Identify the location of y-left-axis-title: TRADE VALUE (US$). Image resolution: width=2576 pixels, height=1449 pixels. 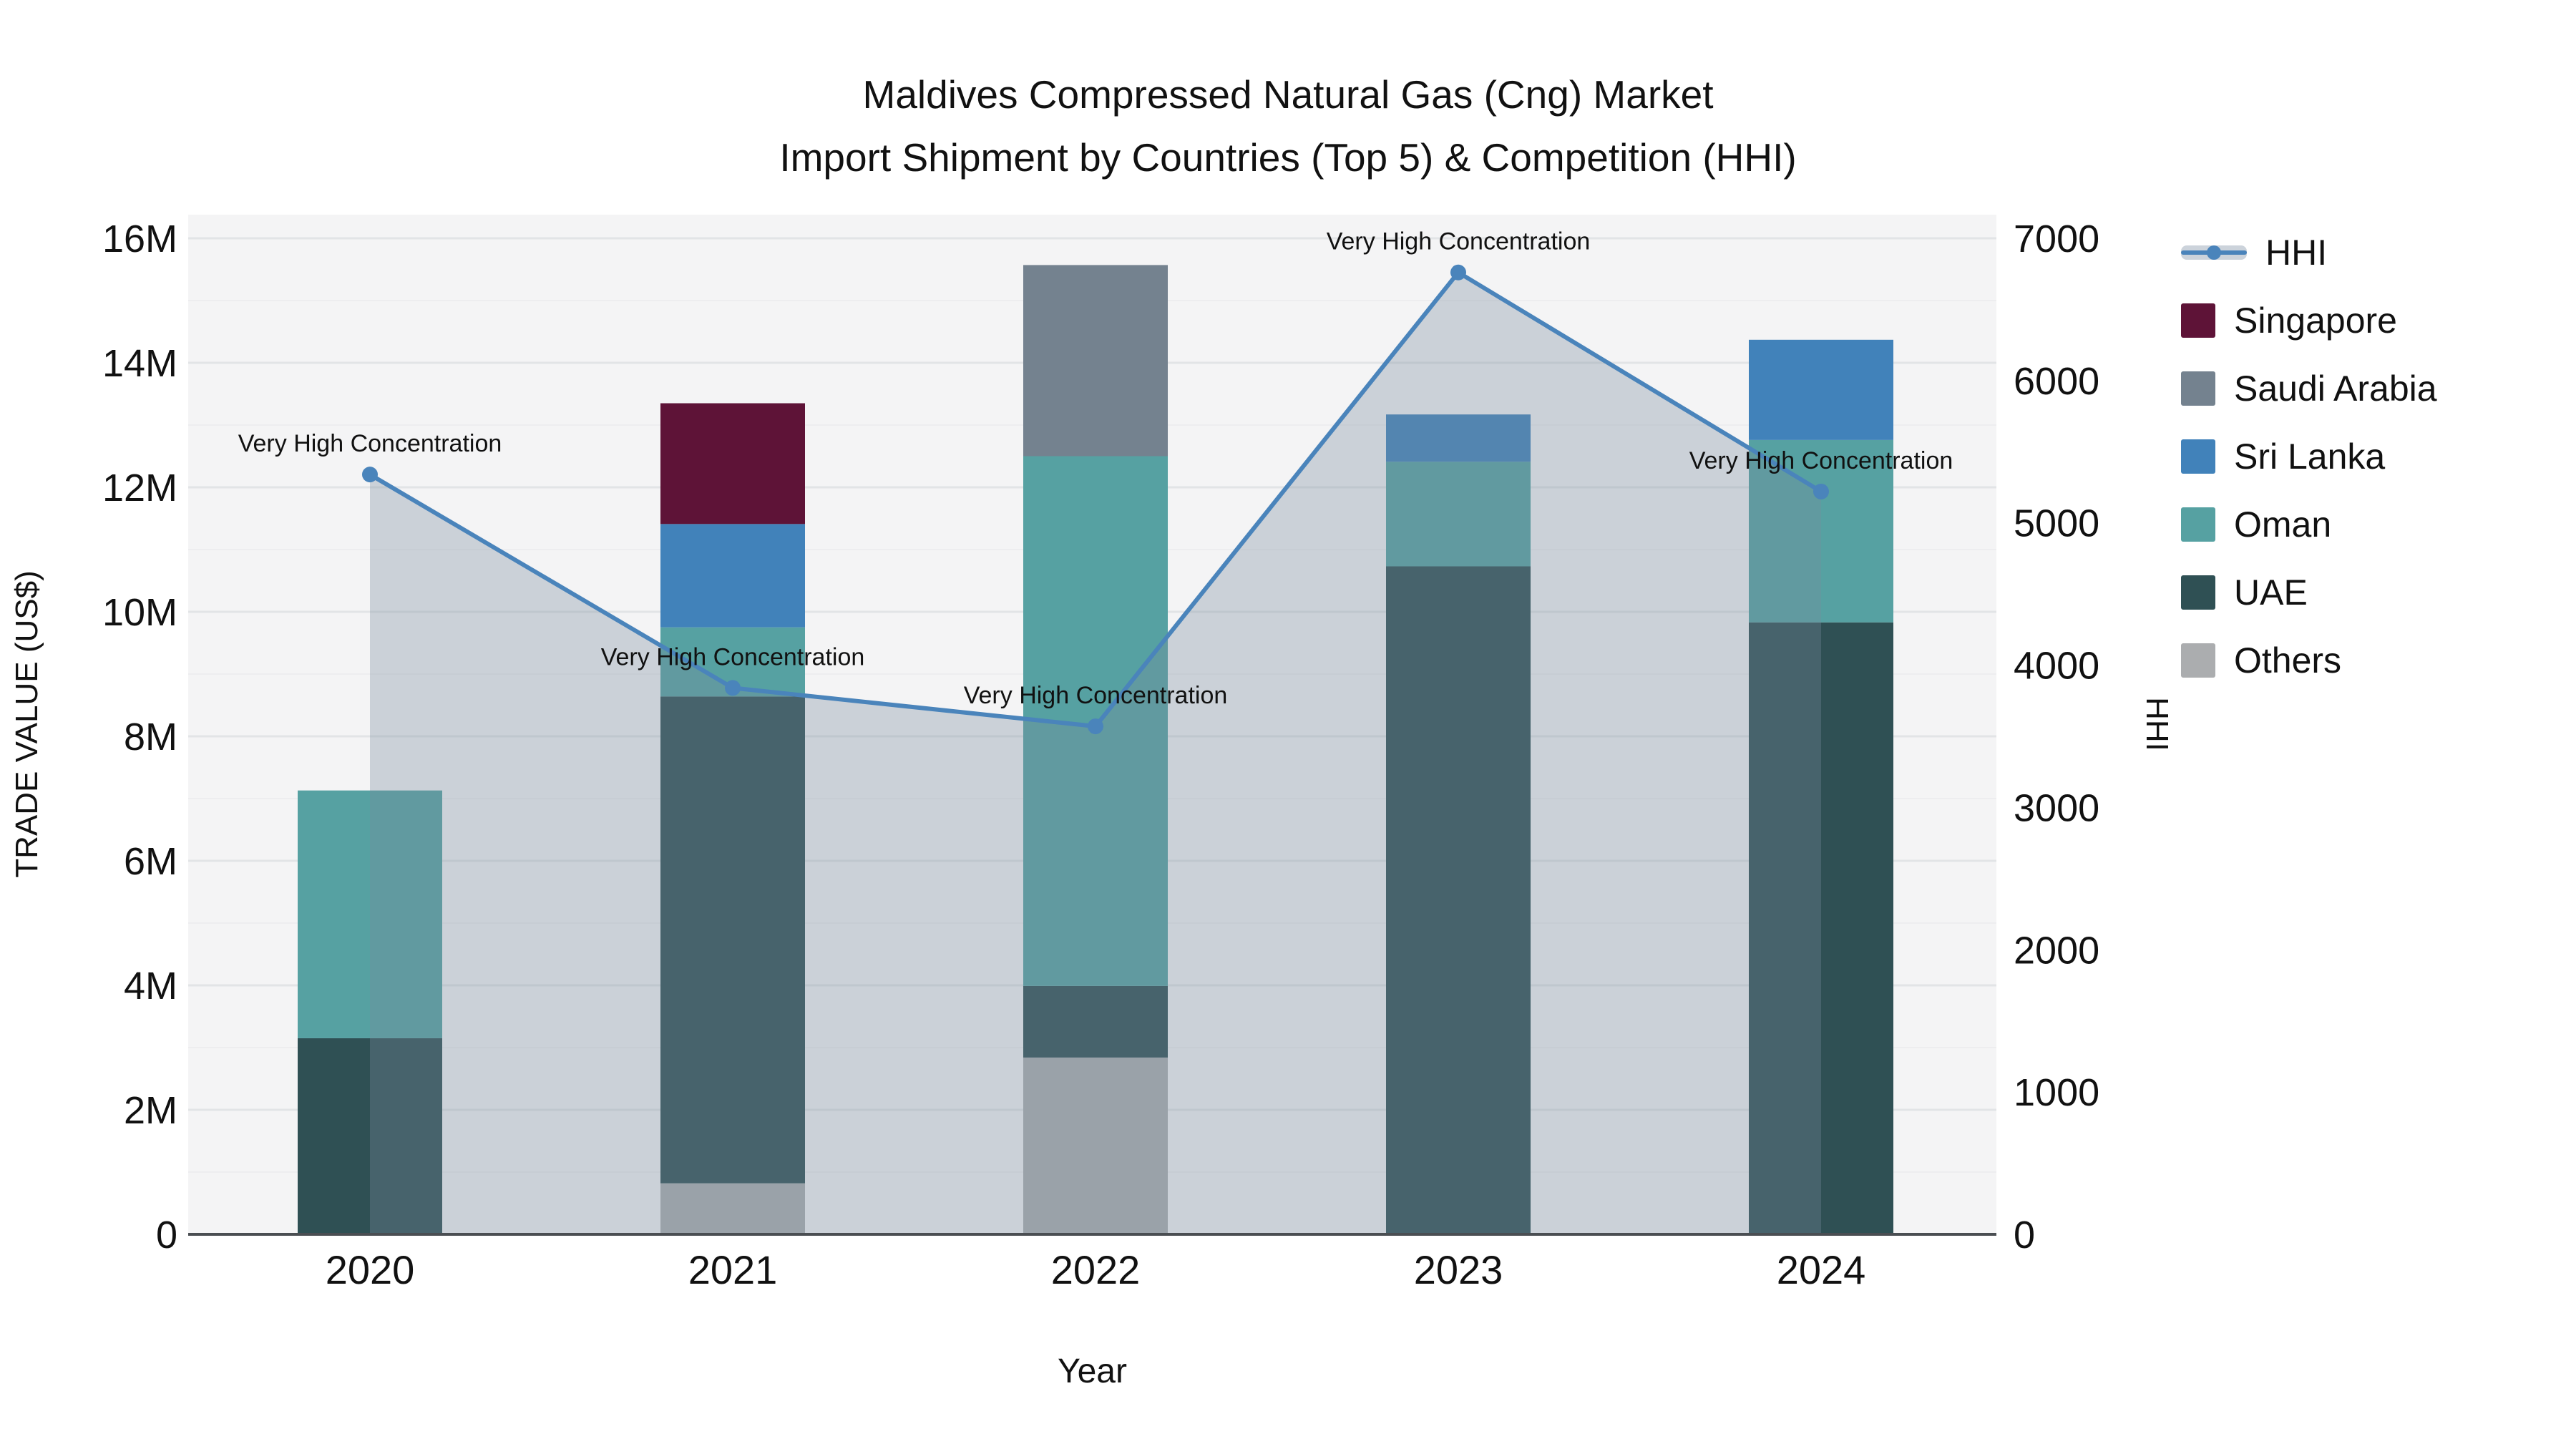
(26, 724).